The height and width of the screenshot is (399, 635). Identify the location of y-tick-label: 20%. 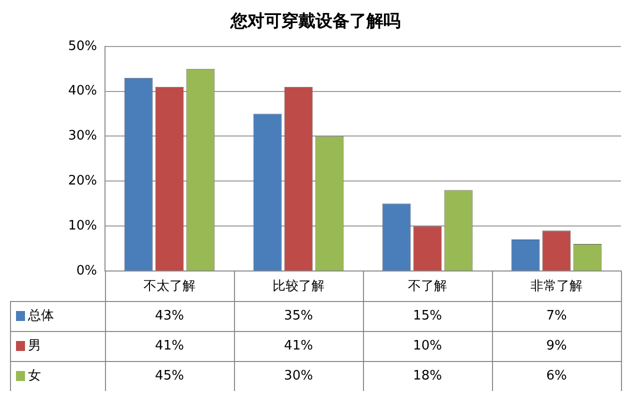
(82, 181).